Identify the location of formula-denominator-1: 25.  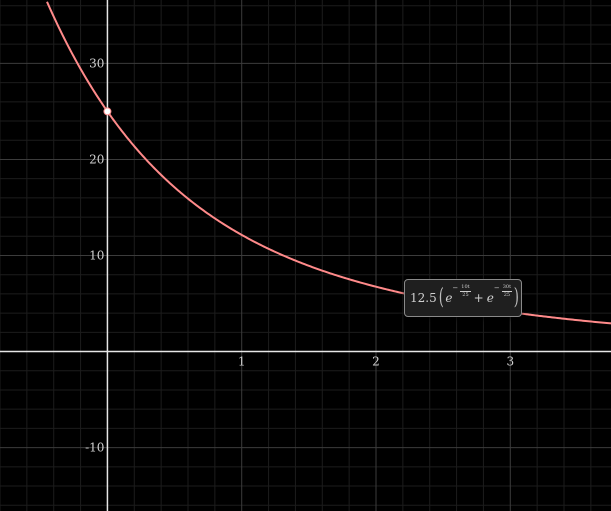
(465, 294).